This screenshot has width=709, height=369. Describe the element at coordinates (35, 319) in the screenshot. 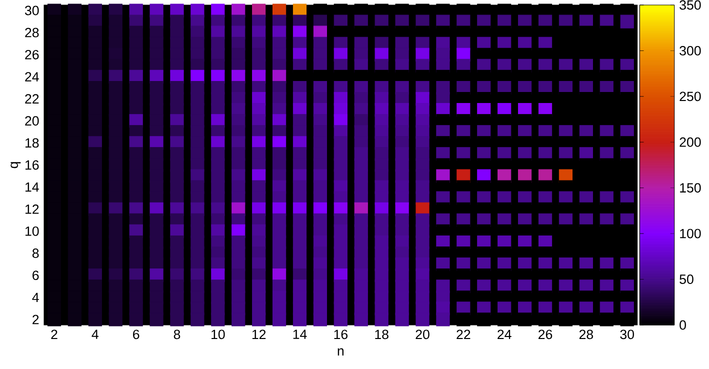

I see `y-tick-label: 2` at that location.